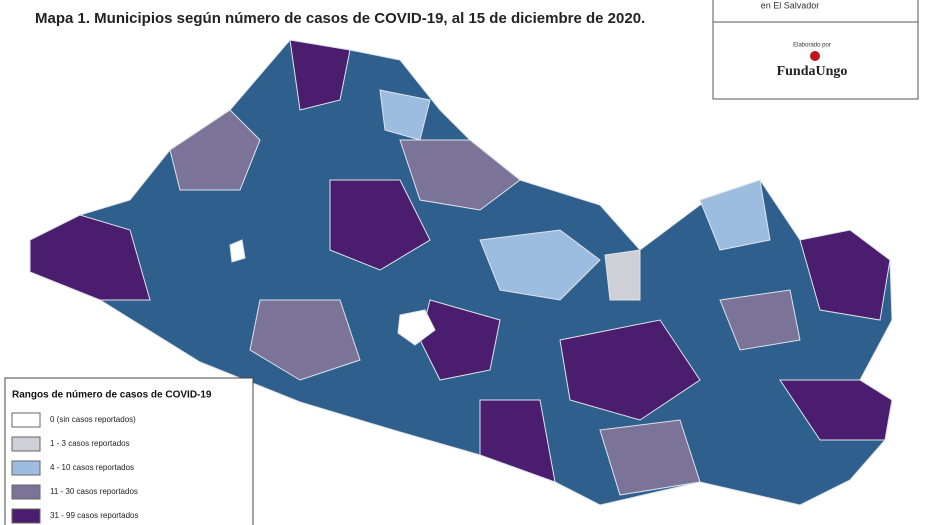  Describe the element at coordinates (812, 71) in the screenshot. I see `logo: FundaUngo` at that location.